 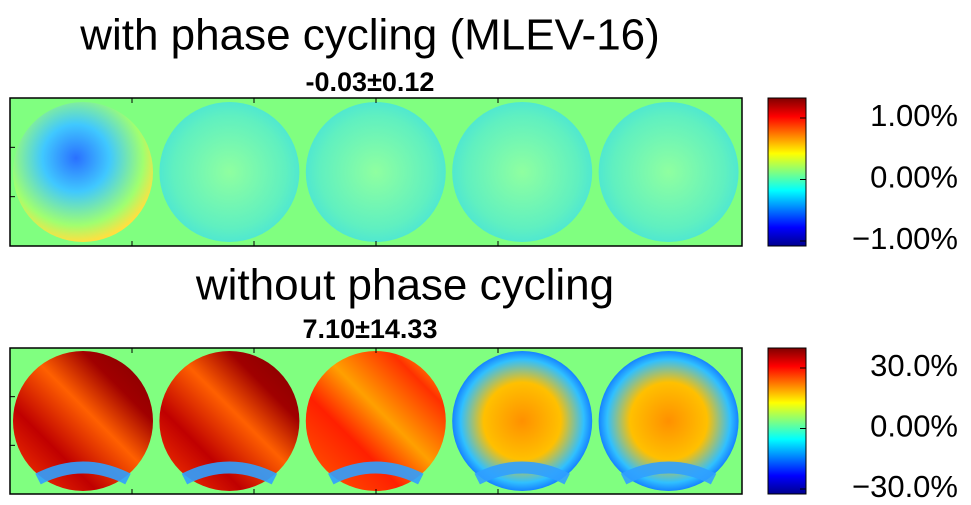 What do you see at coordinates (370, 82) in the screenshot?
I see `panel-stats: -0.03±0.12` at bounding box center [370, 82].